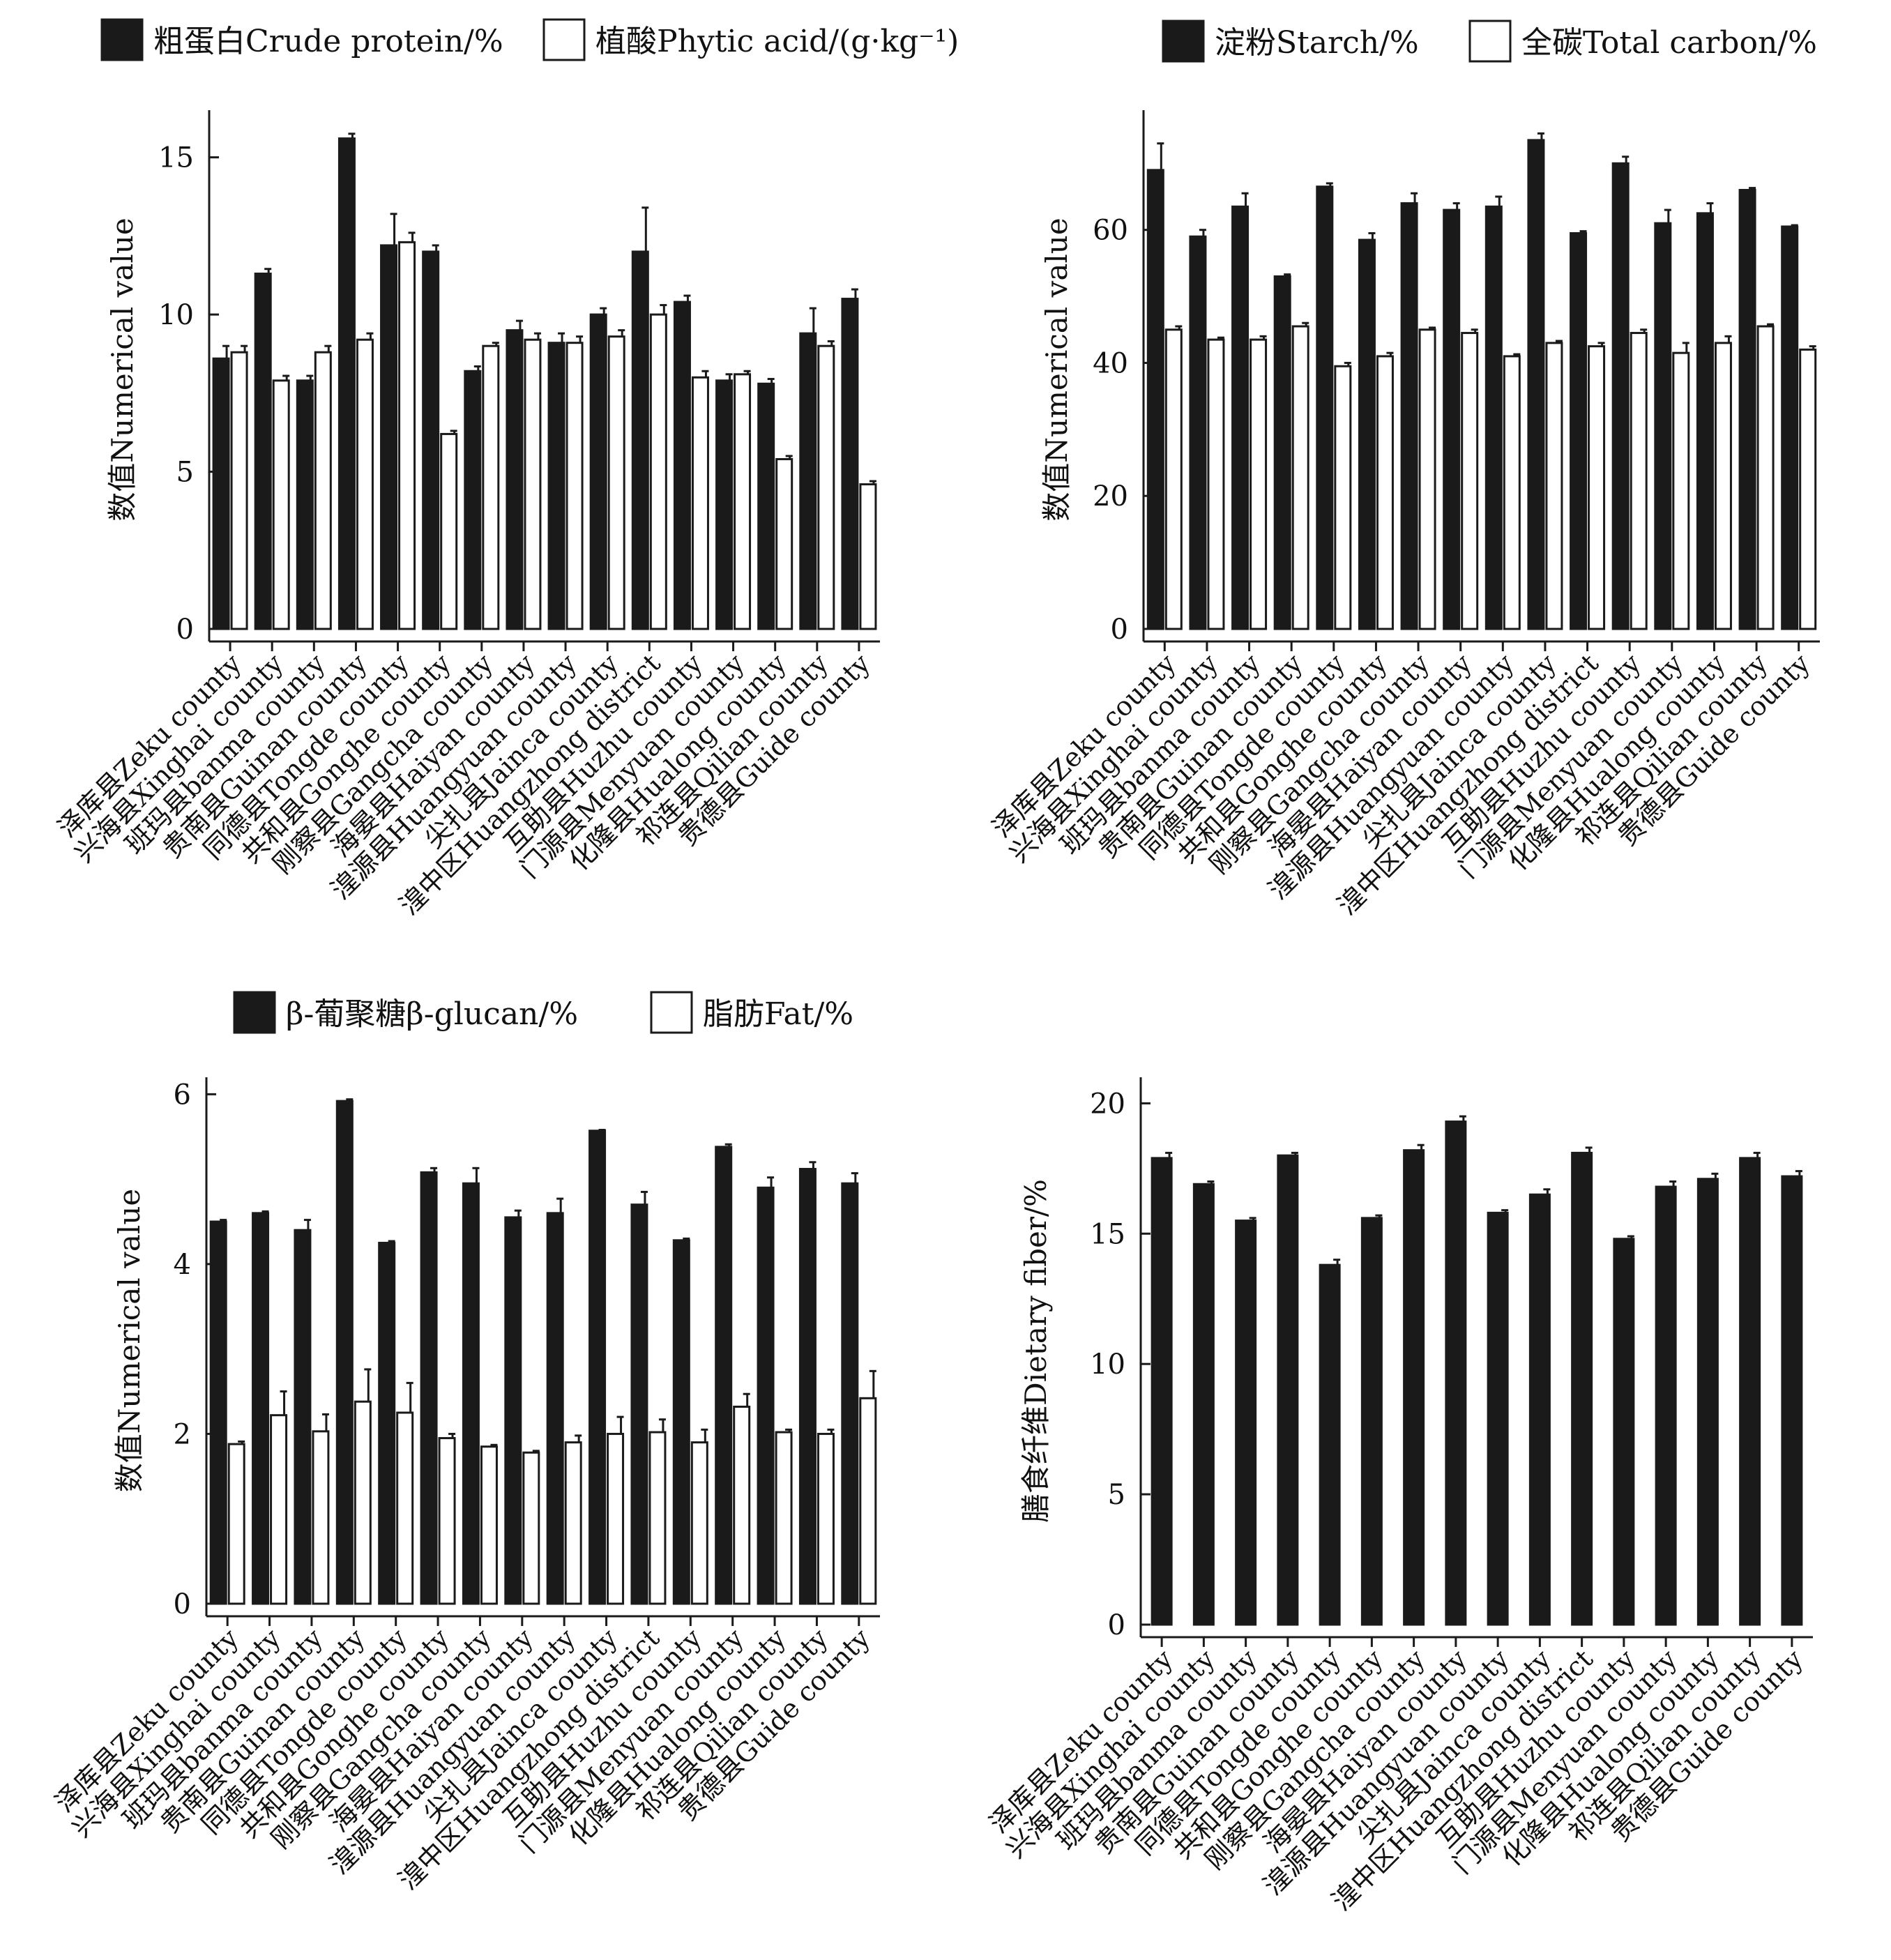 This screenshot has width=1891, height=1960. Describe the element at coordinates (176, 315) in the screenshot. I see `y-tick-label: 10` at that location.